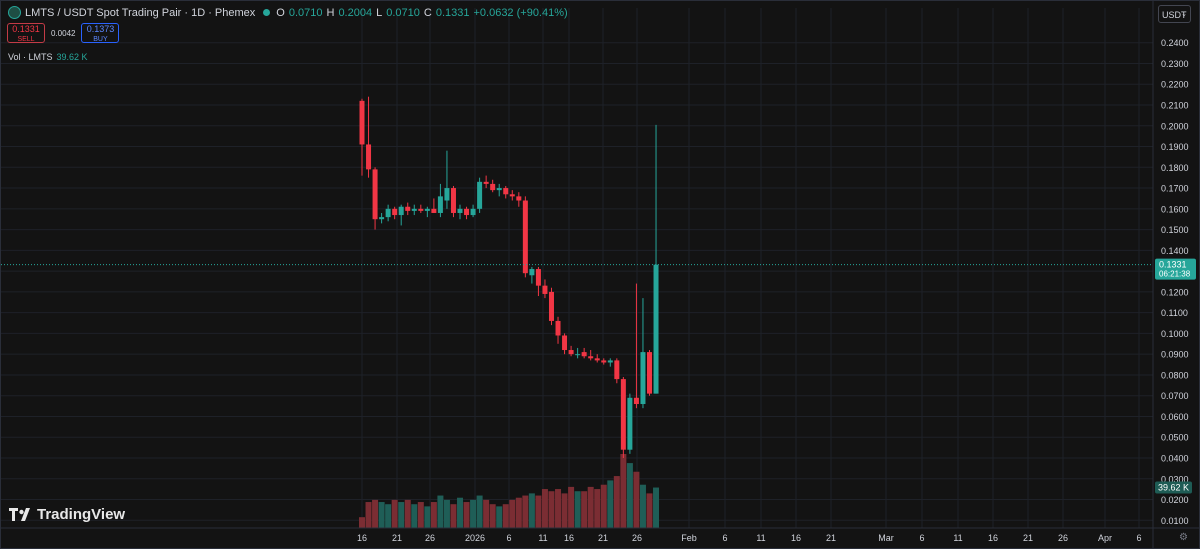 Image resolution: width=1200 pixels, height=549 pixels. I want to click on y-tick-label: 0.0800, so click(1175, 375).